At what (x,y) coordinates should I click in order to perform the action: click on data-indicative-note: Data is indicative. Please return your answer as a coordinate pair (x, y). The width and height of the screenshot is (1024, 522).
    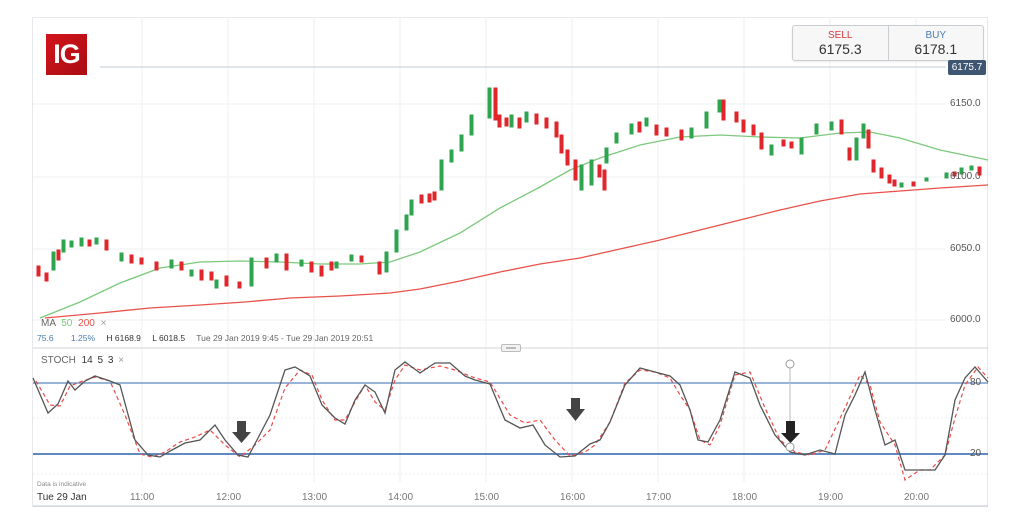
    Looking at the image, I should click on (62, 484).